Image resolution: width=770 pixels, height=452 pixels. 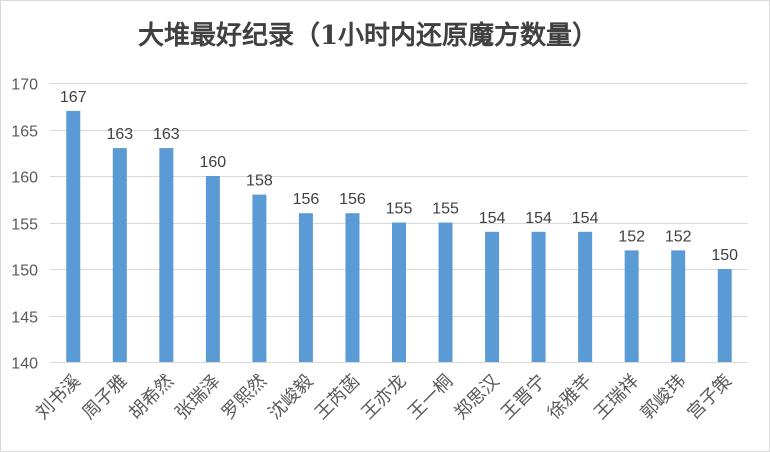 What do you see at coordinates (213, 162) in the screenshot?
I see `data-label: 160` at bounding box center [213, 162].